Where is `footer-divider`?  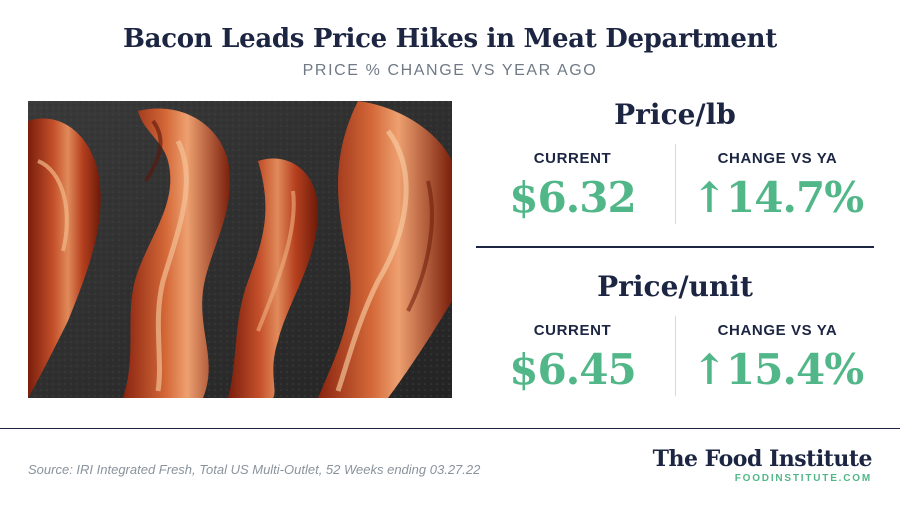
footer-divider is located at coordinates (450, 428).